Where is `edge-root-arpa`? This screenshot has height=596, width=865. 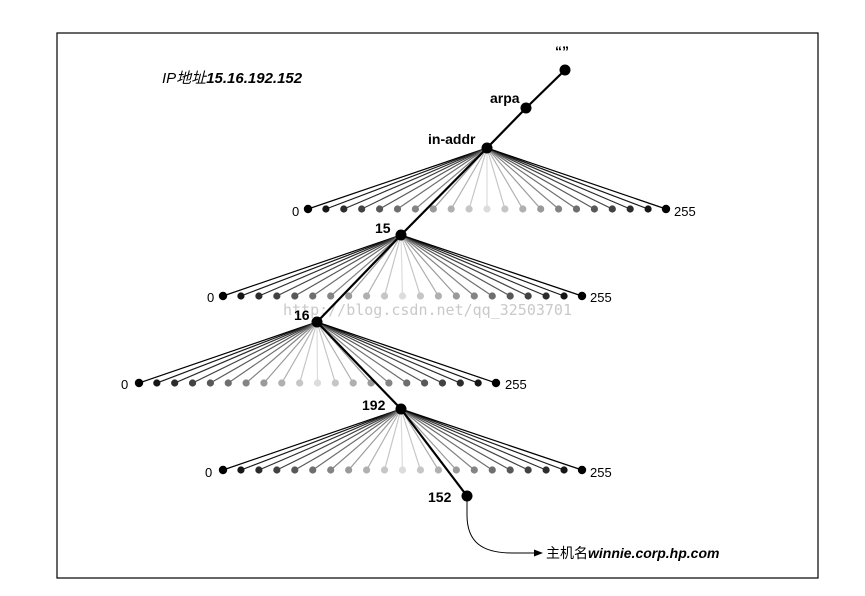 edge-root-arpa is located at coordinates (545, 89).